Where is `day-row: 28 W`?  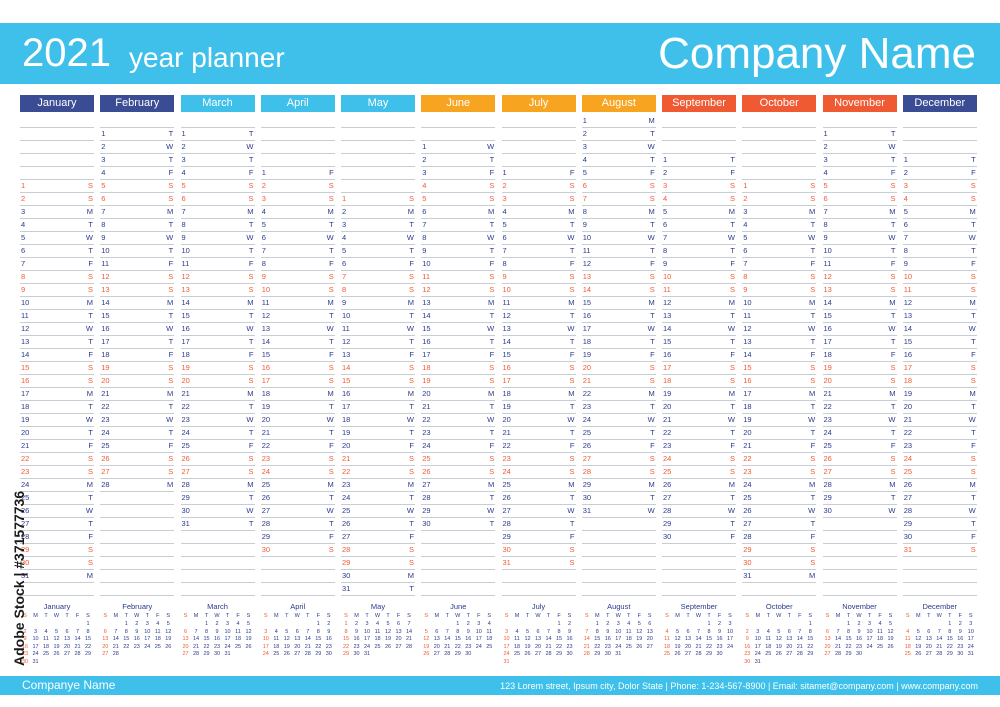
day-row: 28 W is located at coordinates (939, 511).